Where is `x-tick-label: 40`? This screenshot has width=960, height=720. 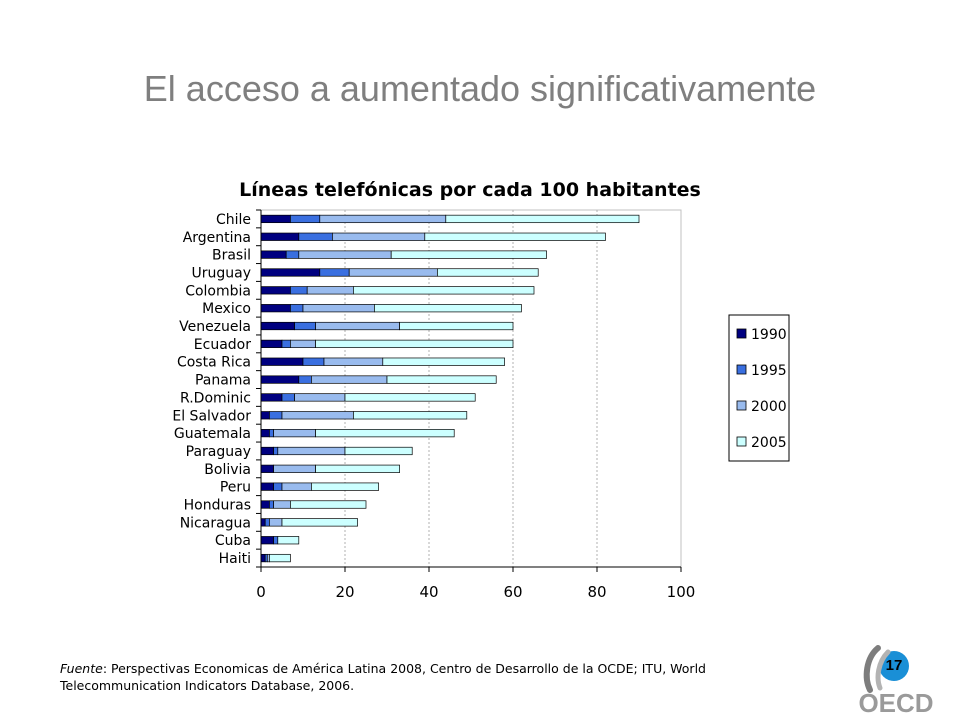
x-tick-label: 40 is located at coordinates (428, 592).